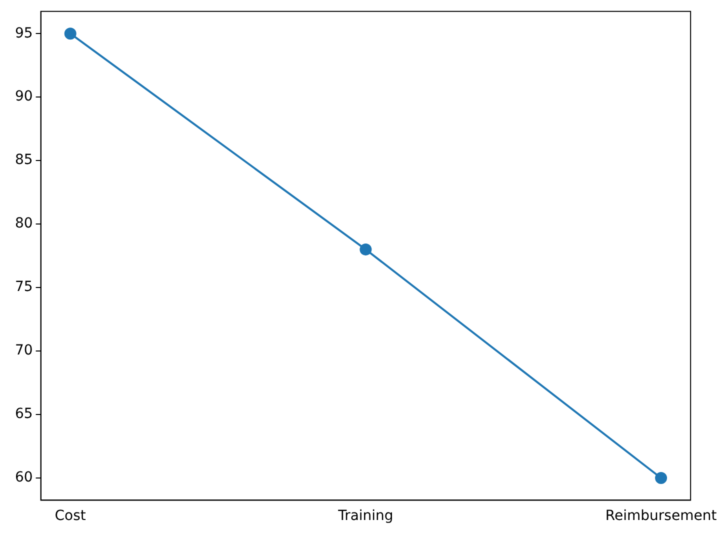  I want to click on y-tick-label: 60, so click(23, 478).